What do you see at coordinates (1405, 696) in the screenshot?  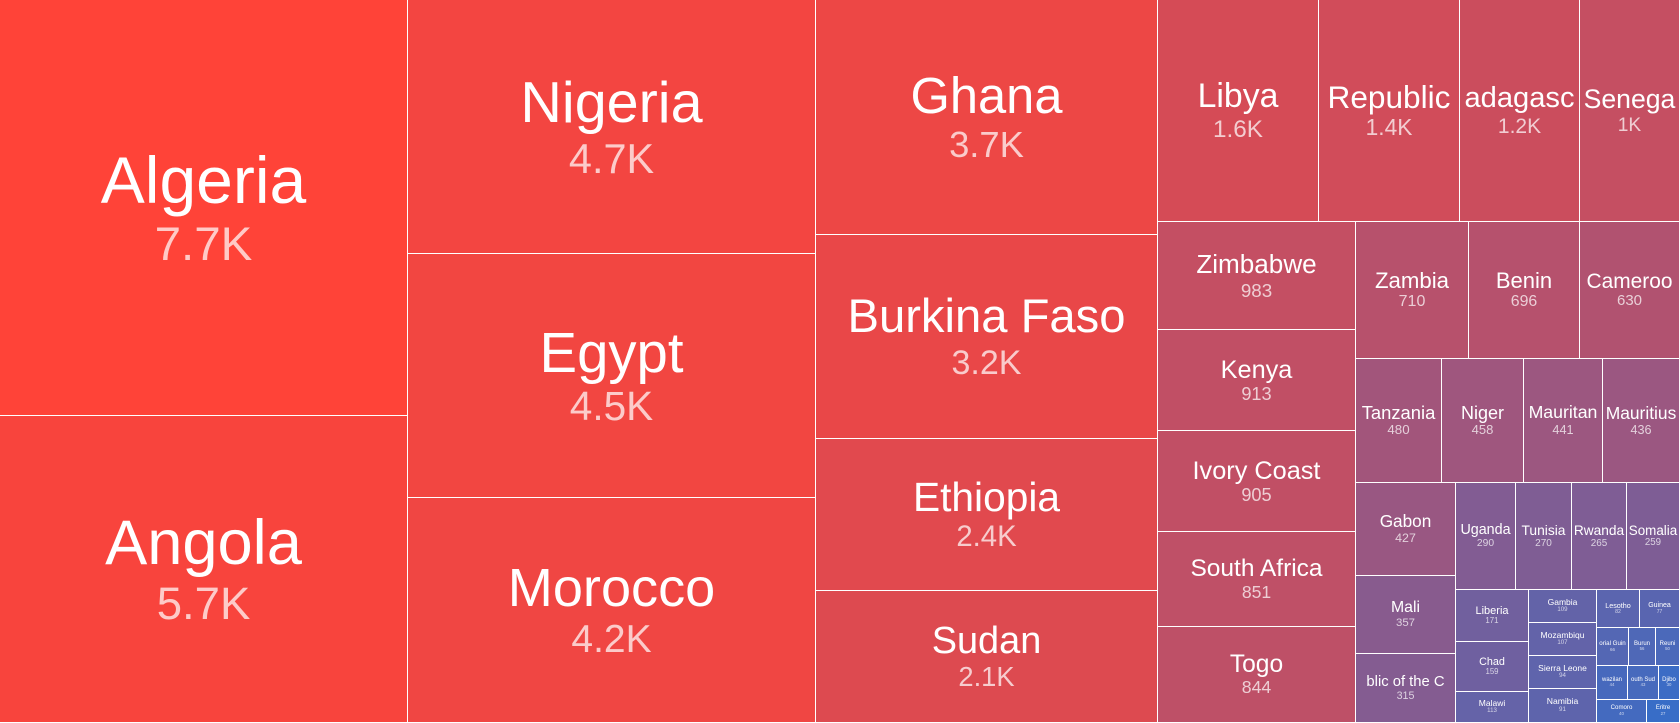 I see `tile-value: 315` at bounding box center [1405, 696].